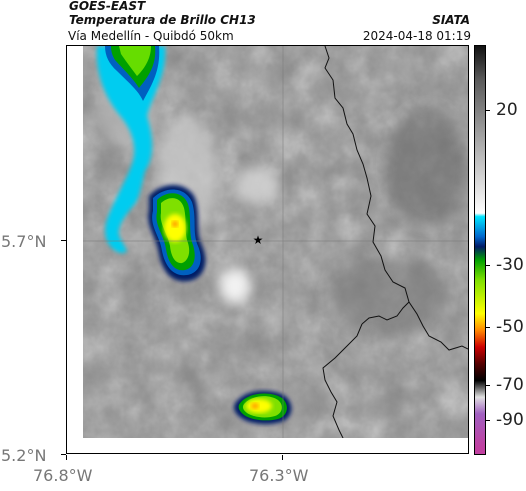  I want to click on temperature-colorbar, so click(480, 250).